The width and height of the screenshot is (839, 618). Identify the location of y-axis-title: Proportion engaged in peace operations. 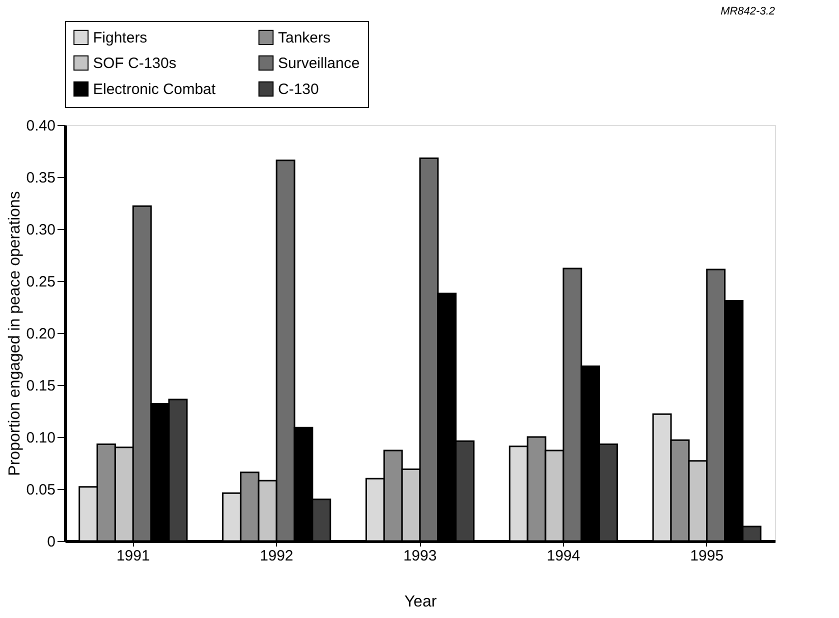
(15, 333).